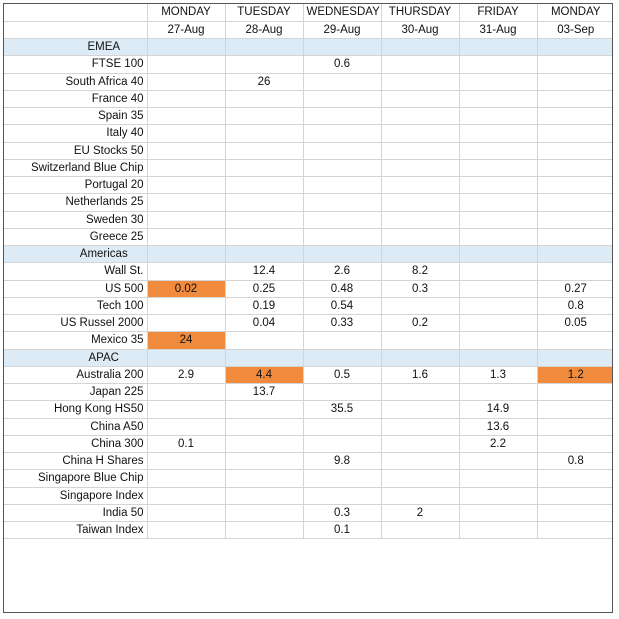  Describe the element at coordinates (574, 461) in the screenshot. I see `value-cell: 0.8` at that location.